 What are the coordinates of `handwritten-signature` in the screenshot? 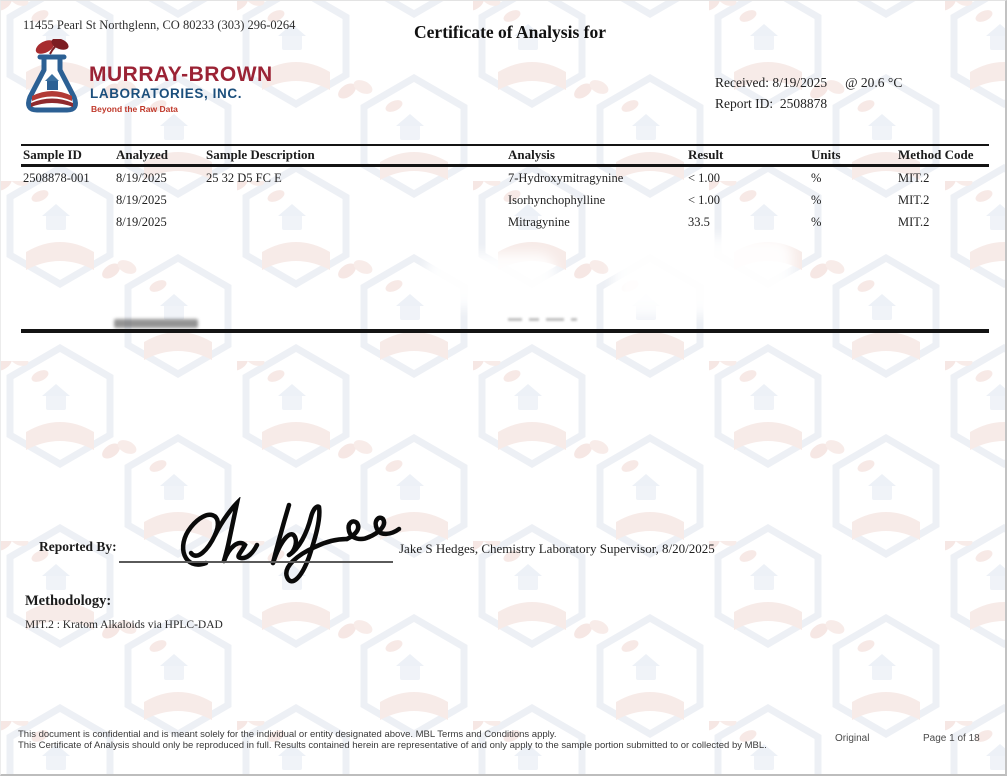 It's located at (291, 540).